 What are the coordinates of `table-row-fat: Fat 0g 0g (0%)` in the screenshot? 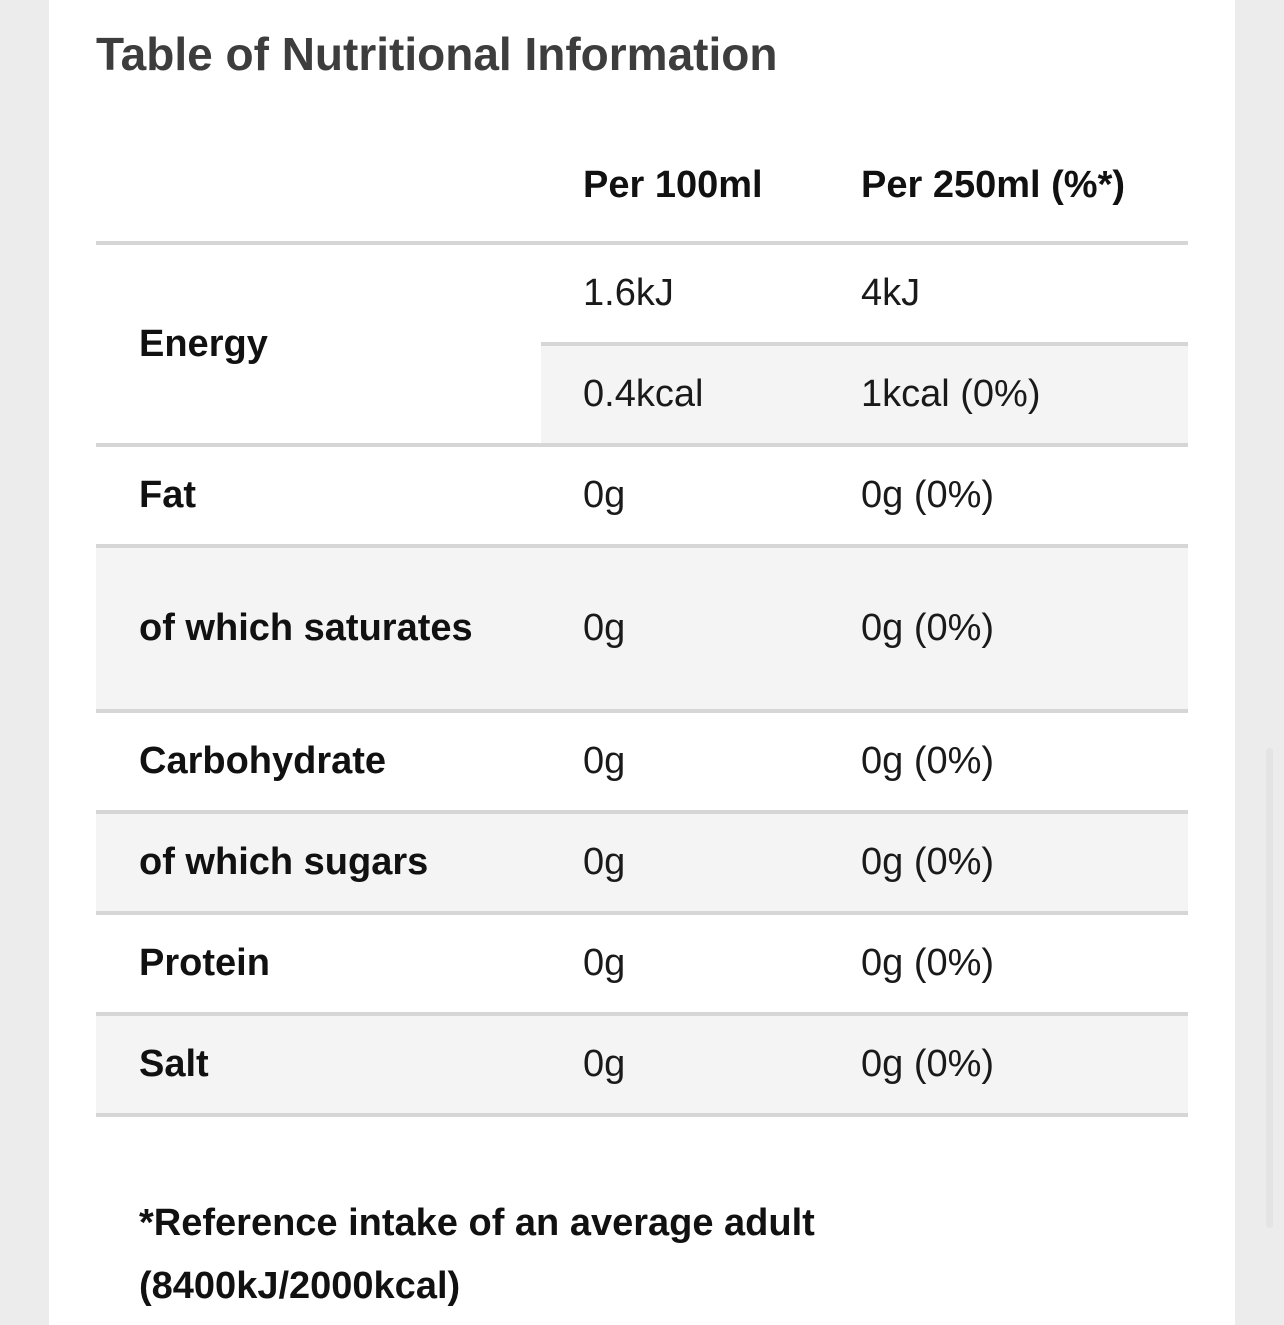 It's located at (642, 496).